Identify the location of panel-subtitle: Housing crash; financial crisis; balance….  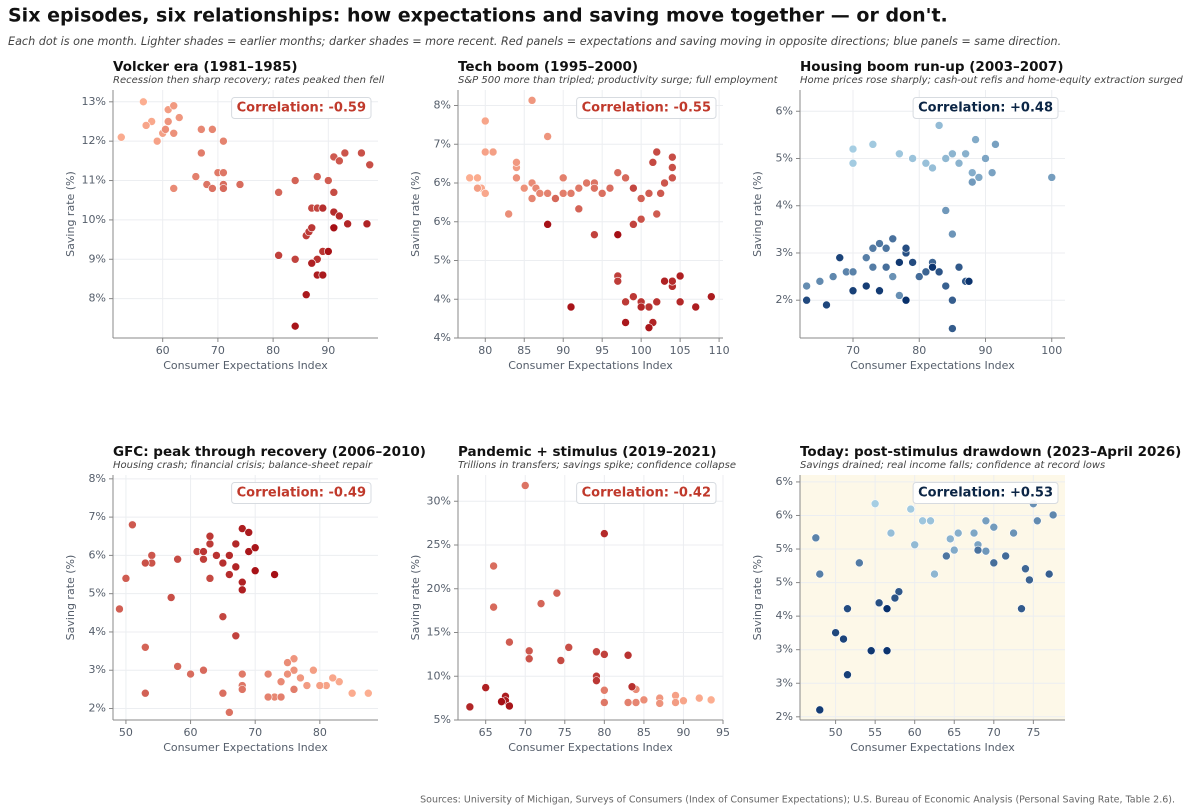
(243, 465).